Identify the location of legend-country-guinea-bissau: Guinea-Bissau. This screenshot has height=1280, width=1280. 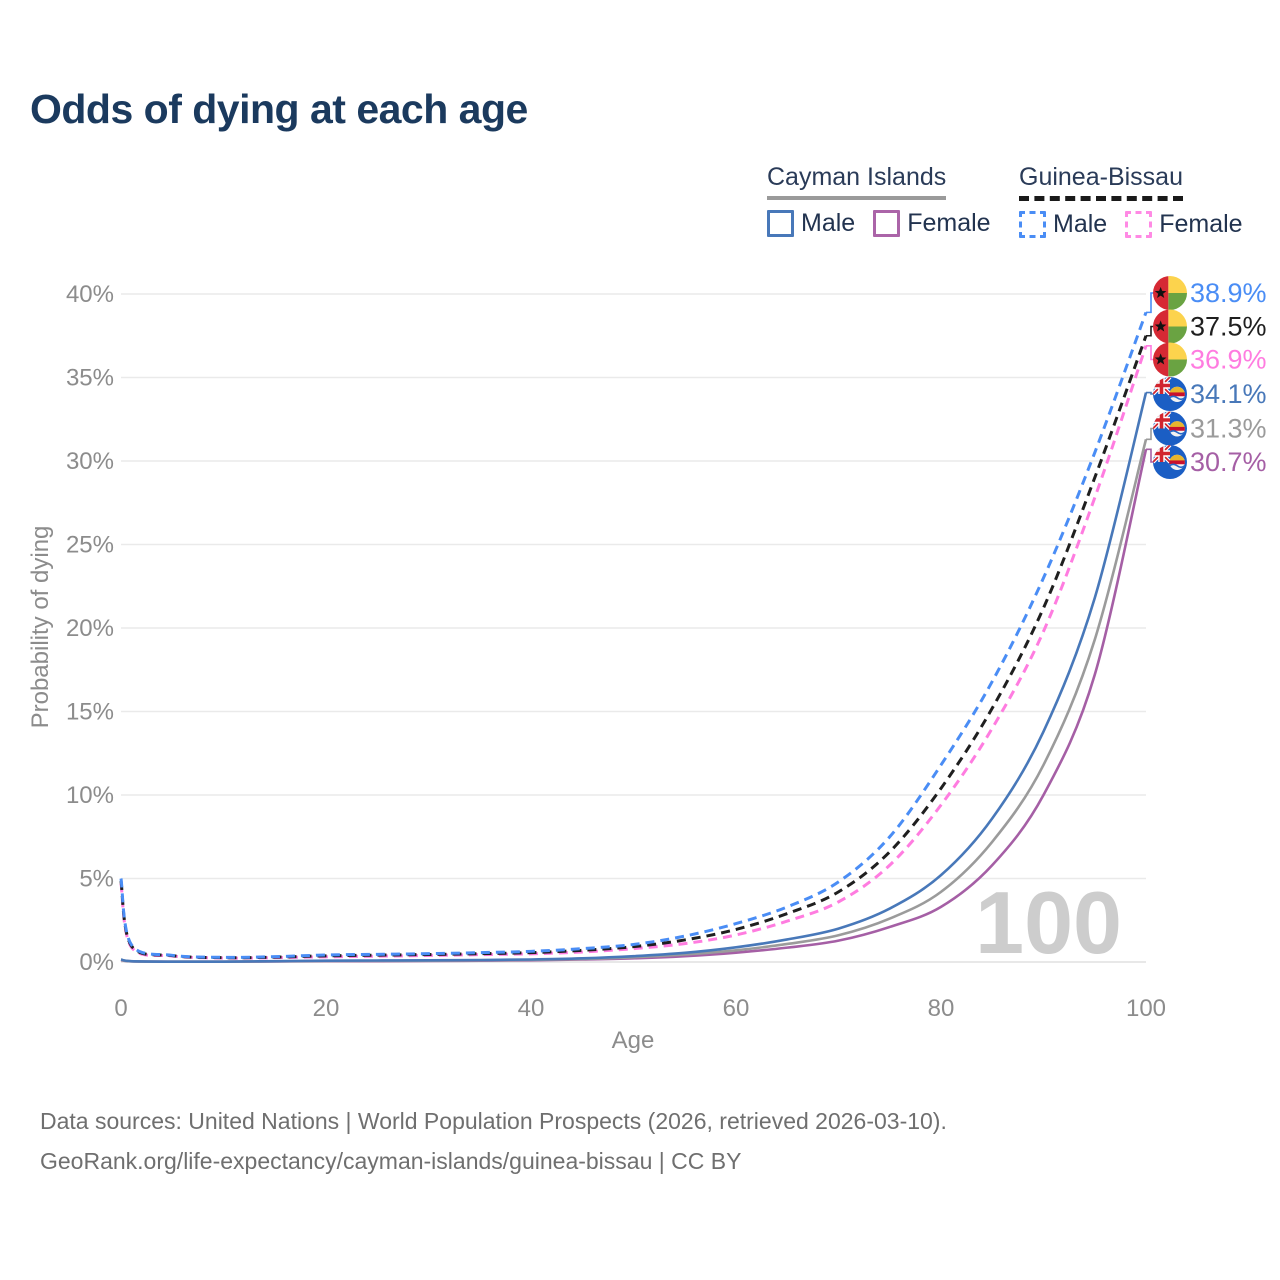
(1101, 182).